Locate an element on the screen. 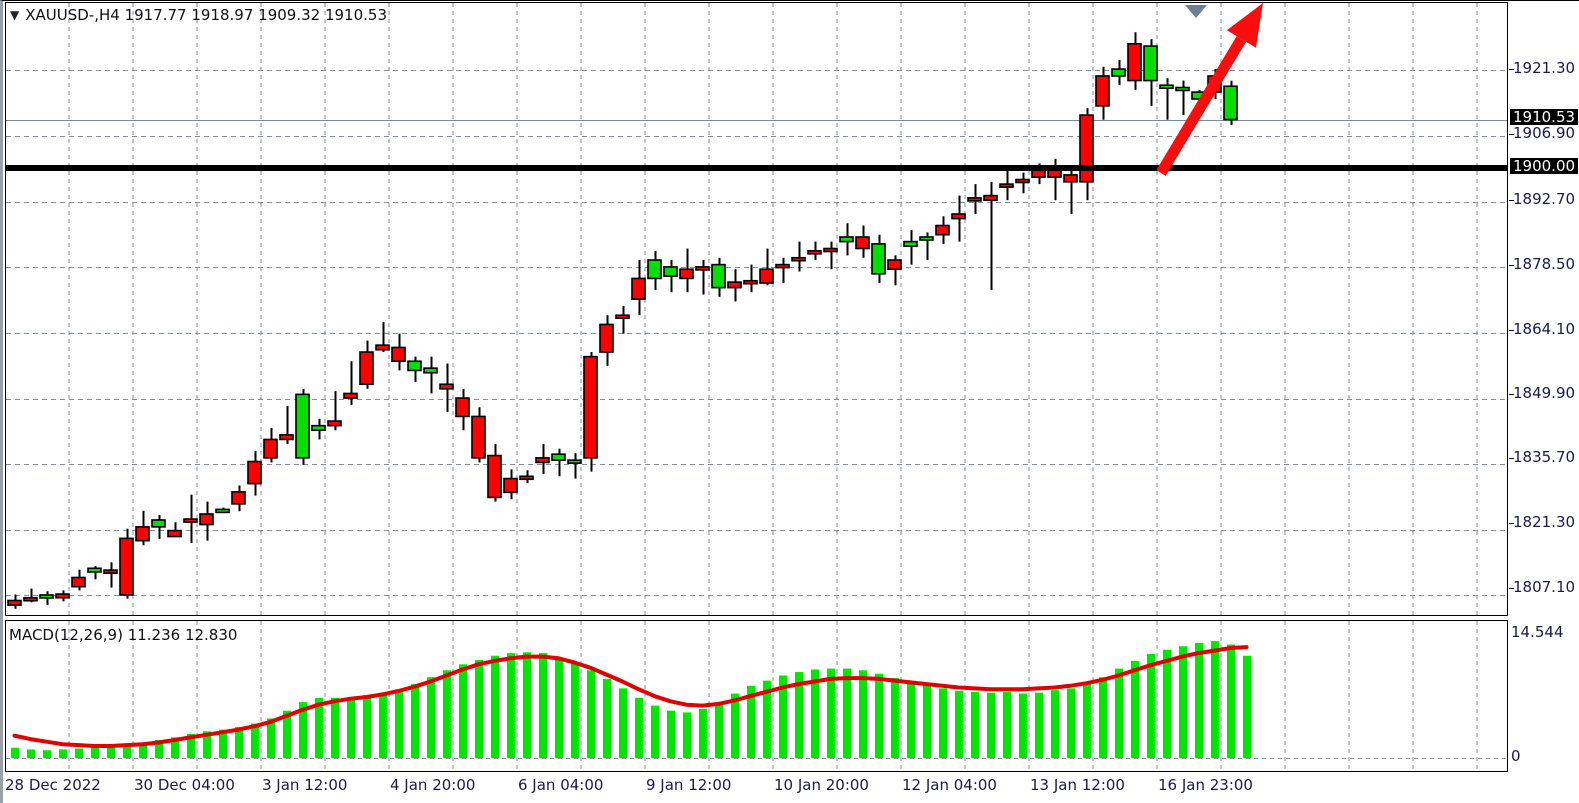 The image size is (1579, 803). price-axis-label: 1921.30 is located at coordinates (1544, 68).